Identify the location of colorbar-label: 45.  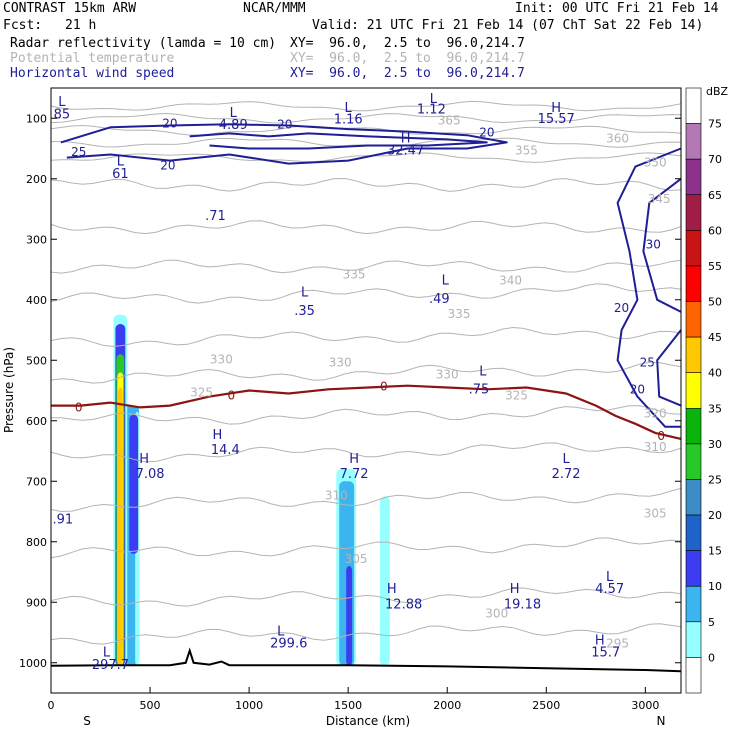
(715, 337).